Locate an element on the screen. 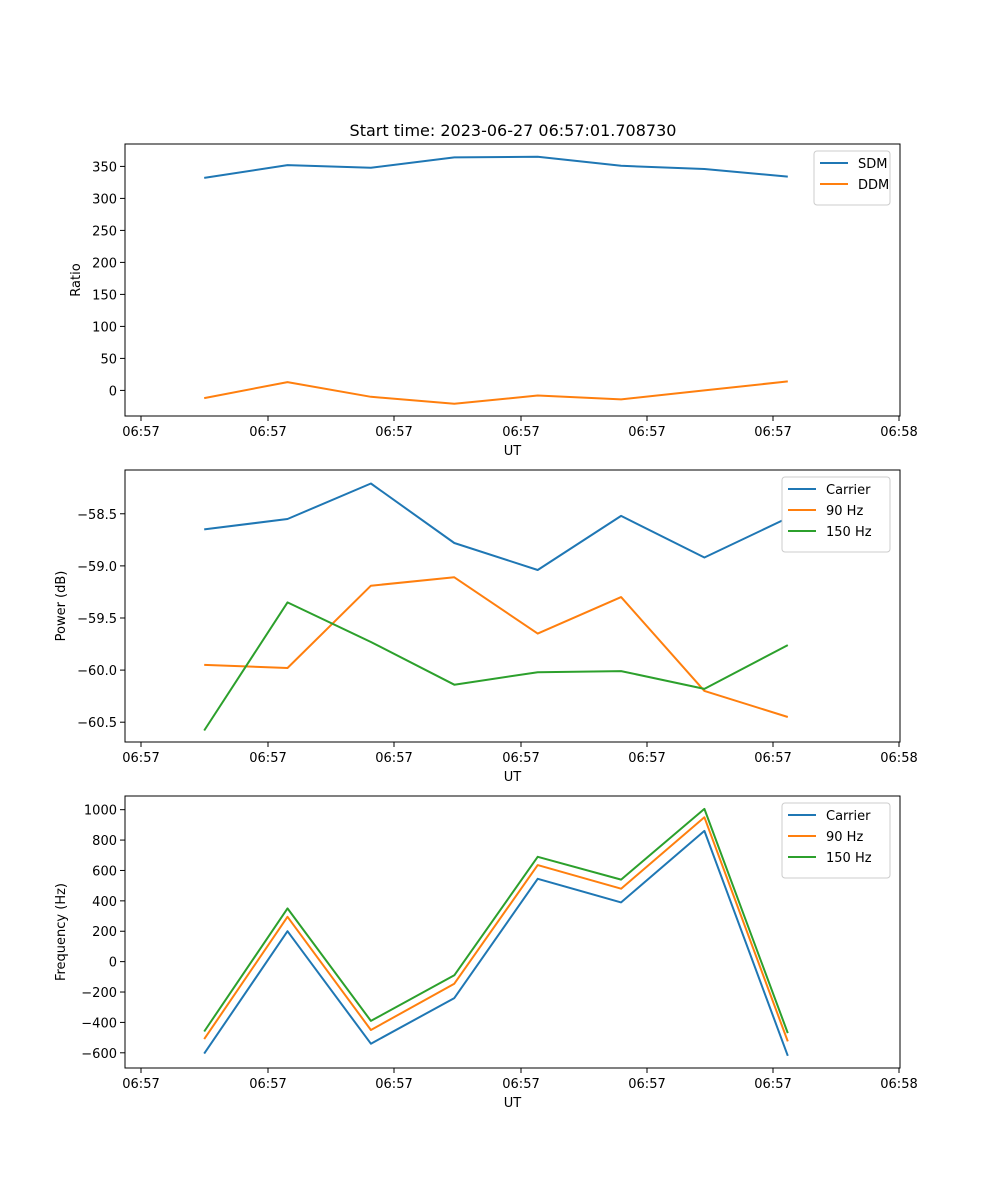  y-tick-label: 50 is located at coordinates (108, 359).